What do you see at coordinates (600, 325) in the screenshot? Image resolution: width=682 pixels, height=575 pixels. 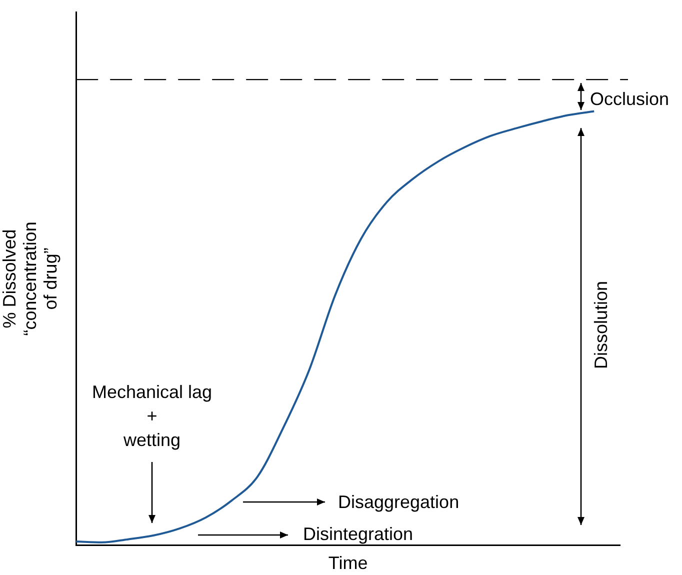 I see `annotation: Dissolution` at bounding box center [600, 325].